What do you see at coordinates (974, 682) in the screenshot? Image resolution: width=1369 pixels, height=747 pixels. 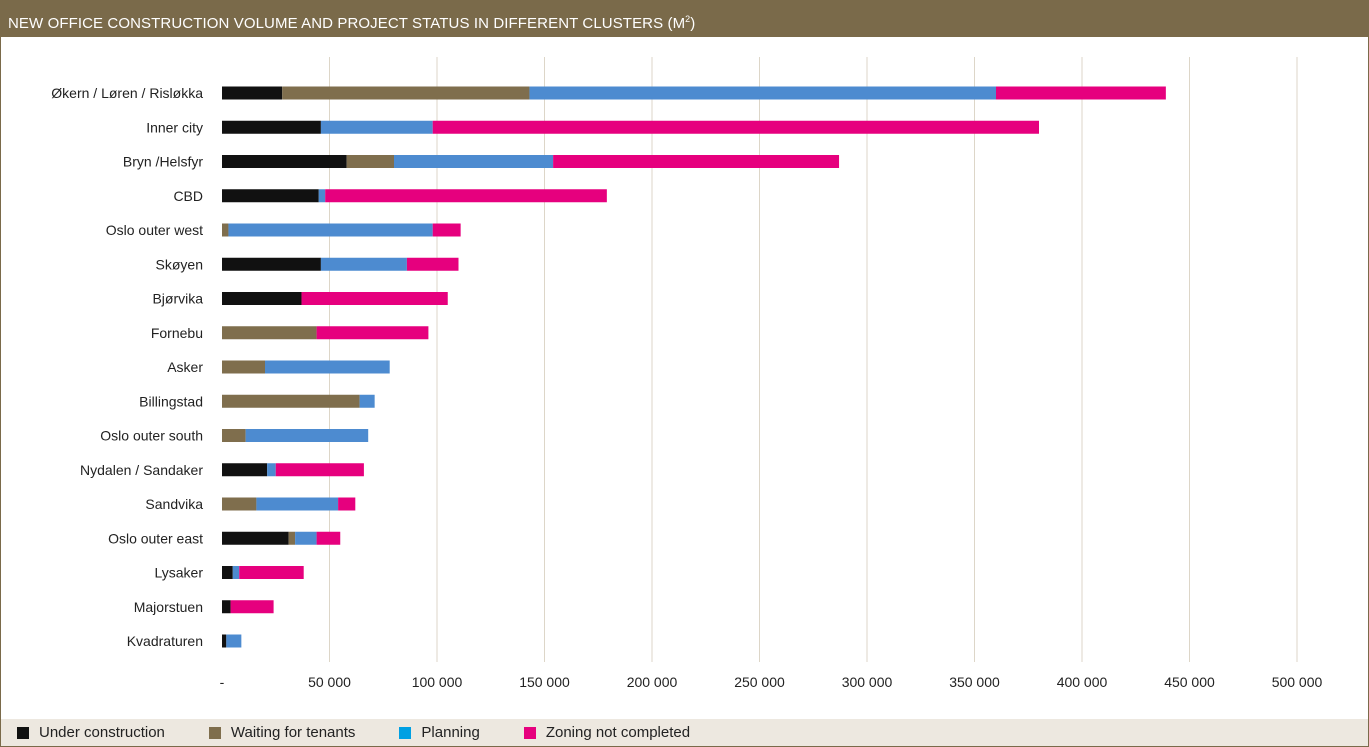 I see `x-tick-label: 350 000` at bounding box center [974, 682].